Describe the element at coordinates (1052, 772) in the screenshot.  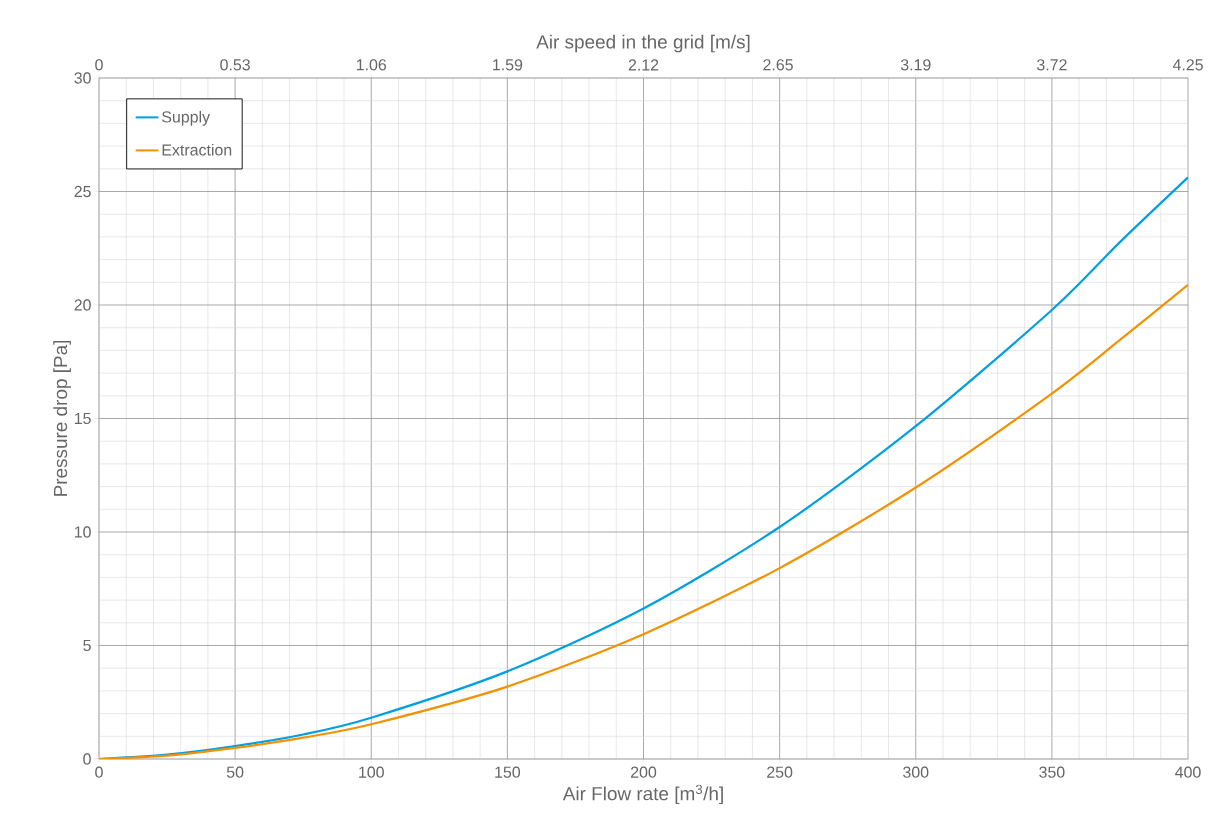
I see `x-tick-label: 350` at that location.